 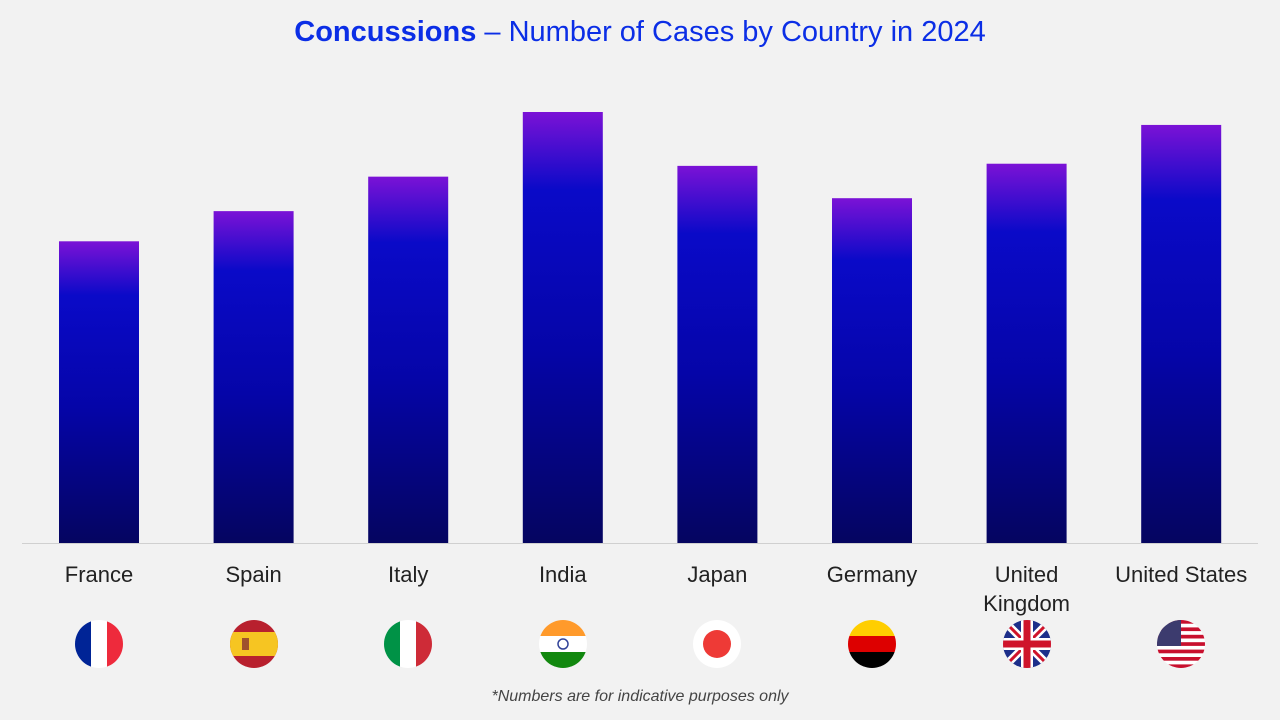 What do you see at coordinates (99, 574) in the screenshot?
I see `x-tick-label: France` at bounding box center [99, 574].